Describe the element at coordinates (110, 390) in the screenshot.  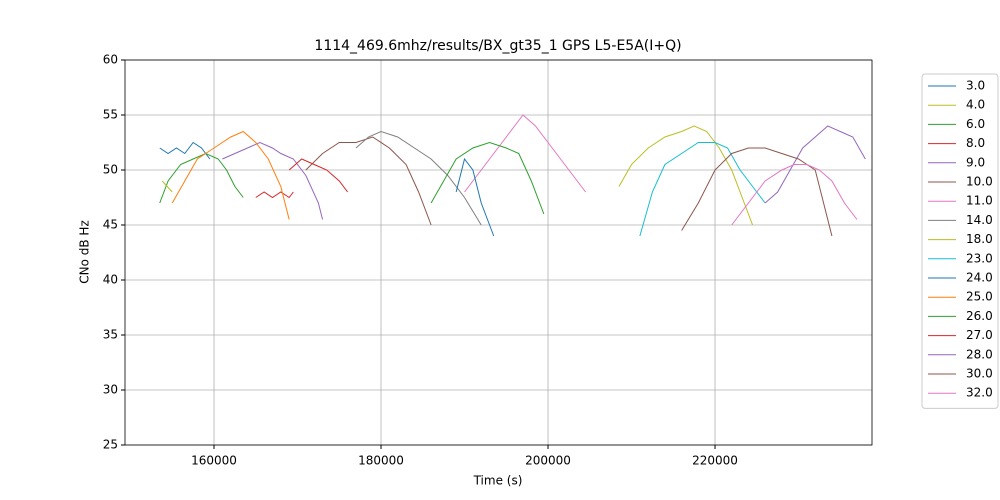
I see `y-tick-label: 30` at that location.